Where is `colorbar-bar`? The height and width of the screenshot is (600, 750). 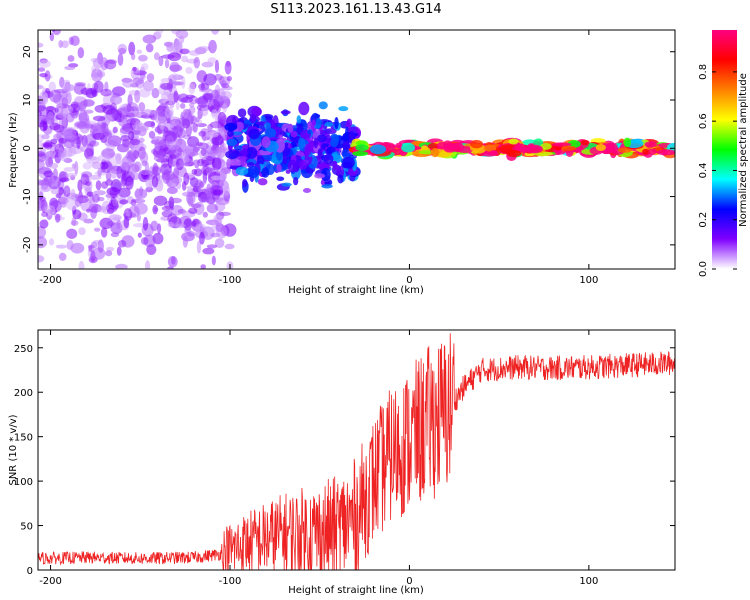 colorbar-bar is located at coordinates (724, 149).